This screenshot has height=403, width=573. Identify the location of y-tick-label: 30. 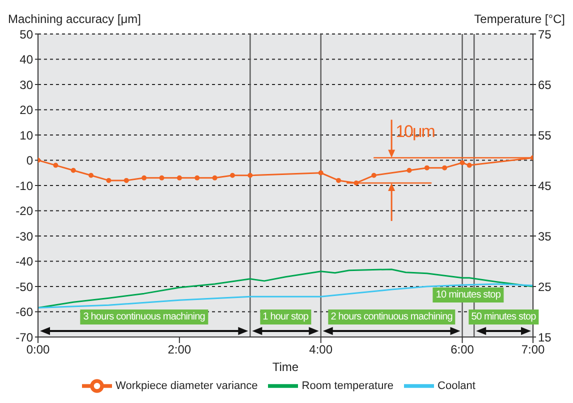
(27, 85).